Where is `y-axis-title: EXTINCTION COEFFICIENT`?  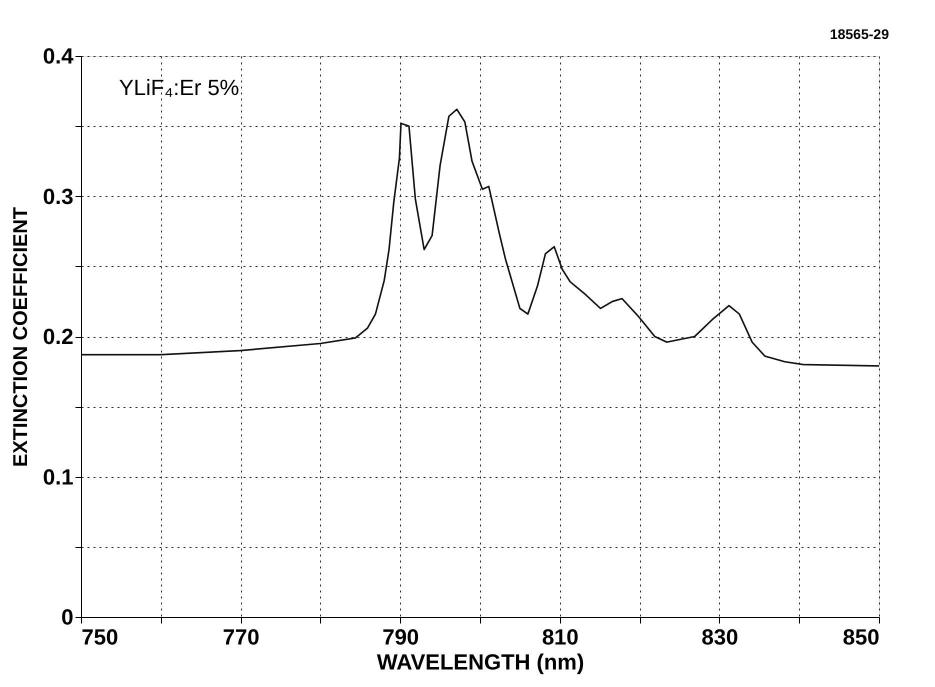 y-axis-title: EXTINCTION COEFFICIENT is located at coordinates (21, 337).